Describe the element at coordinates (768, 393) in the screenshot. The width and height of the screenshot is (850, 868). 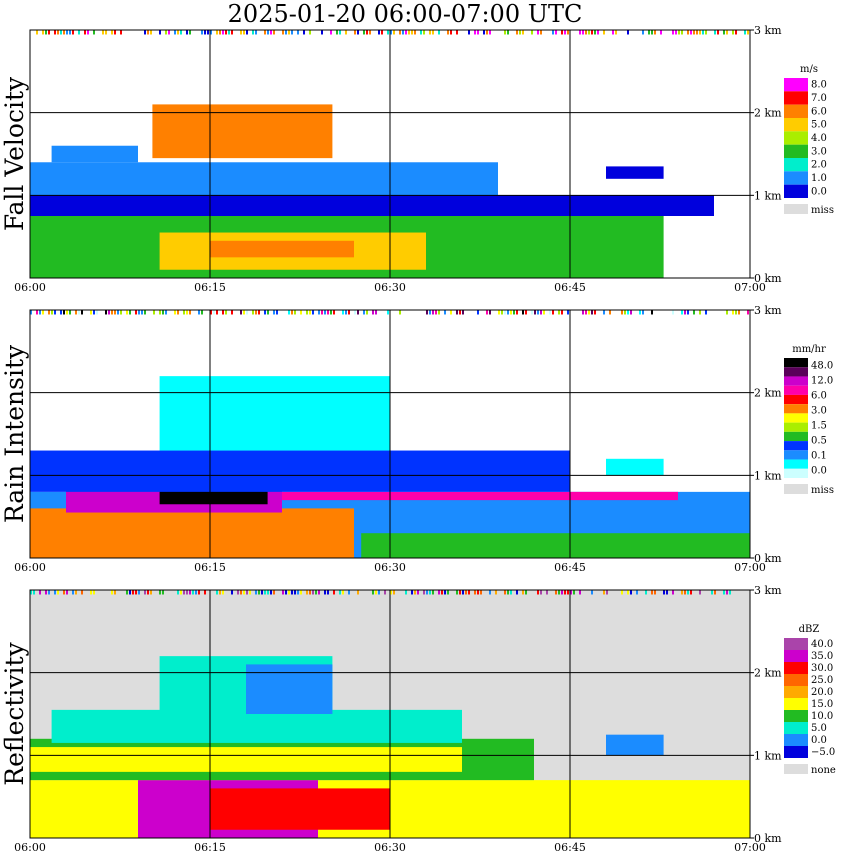
I see `y-tick-label: 2 km` at that location.